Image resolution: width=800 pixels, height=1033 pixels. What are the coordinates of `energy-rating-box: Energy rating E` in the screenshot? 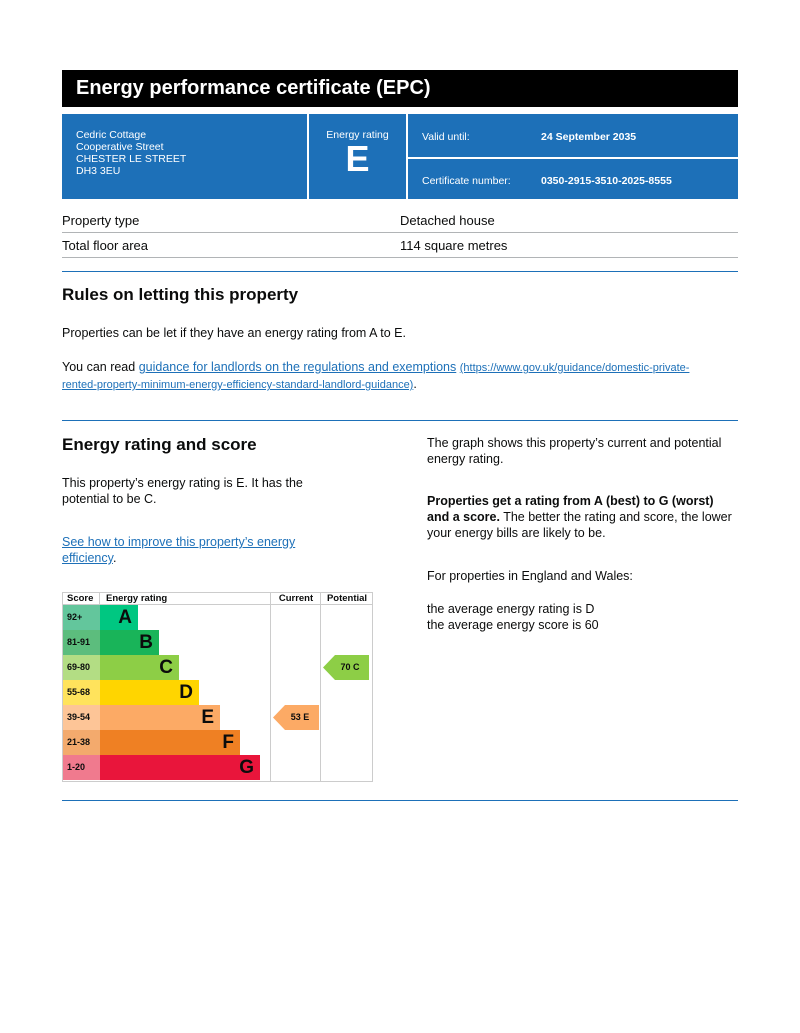 It's located at (357, 156).